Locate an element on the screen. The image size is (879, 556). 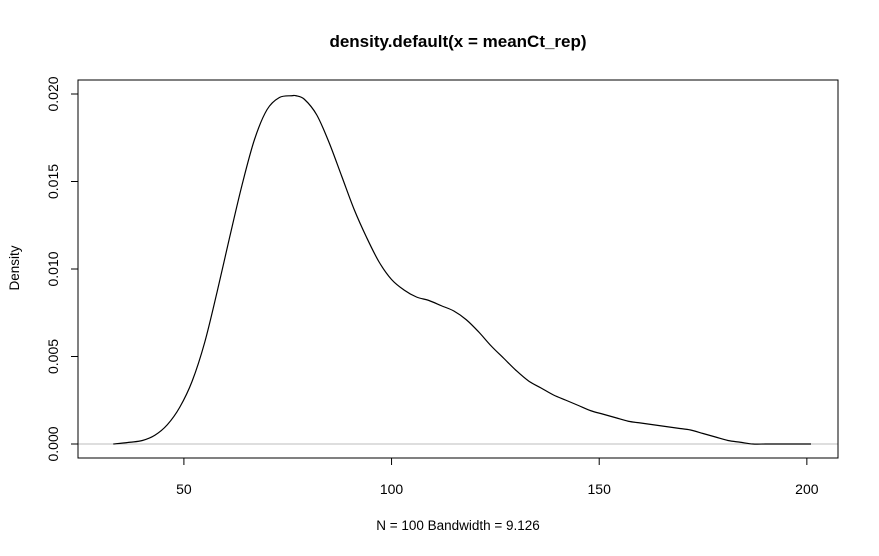
y-tick-label: 0.005 is located at coordinates (53, 356).